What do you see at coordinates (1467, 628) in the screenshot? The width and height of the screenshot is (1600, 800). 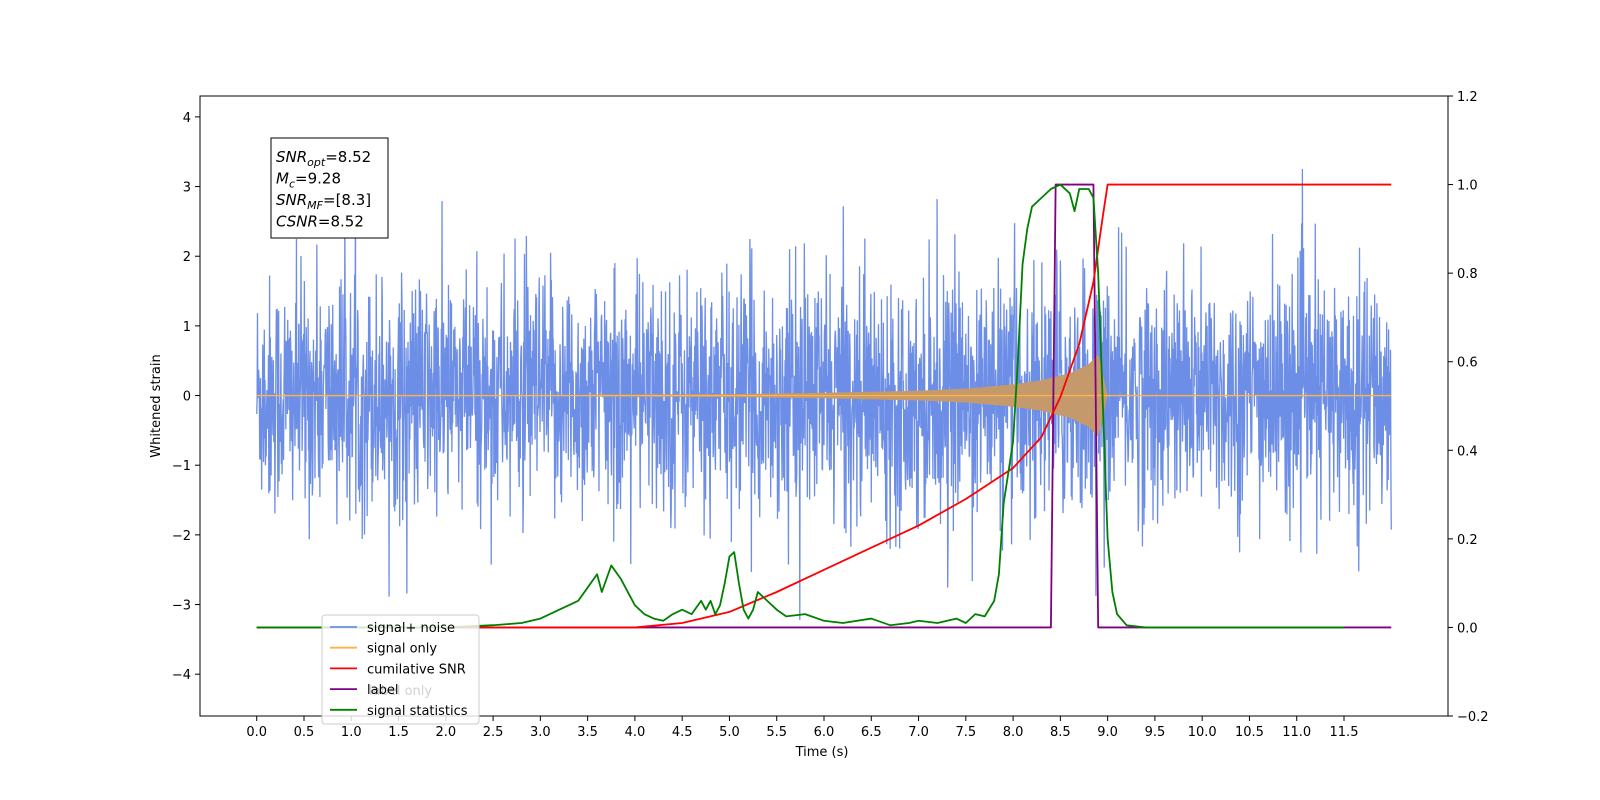 I see `y2-tick-label: 0.0` at bounding box center [1467, 628].